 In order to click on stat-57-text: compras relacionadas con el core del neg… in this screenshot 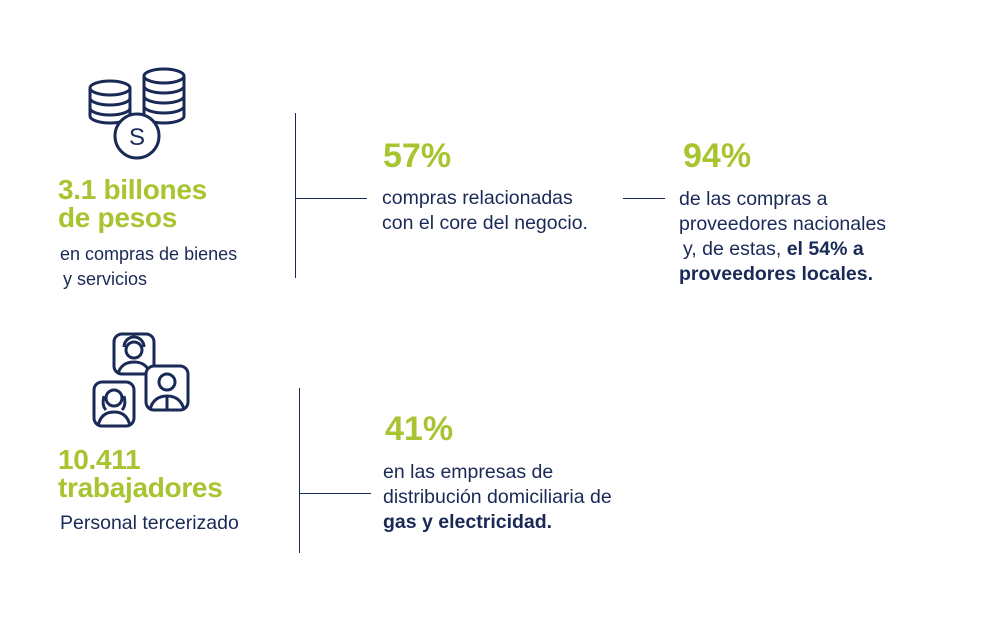, I will do `click(485, 210)`.